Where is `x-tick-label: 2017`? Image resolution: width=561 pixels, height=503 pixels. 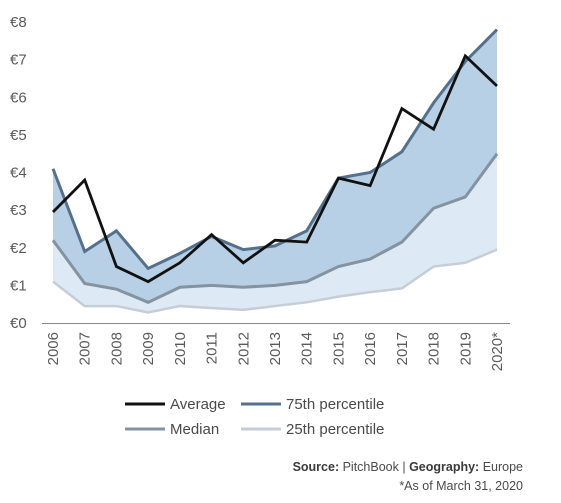
x-tick-label: 2017 is located at coordinates (402, 348).